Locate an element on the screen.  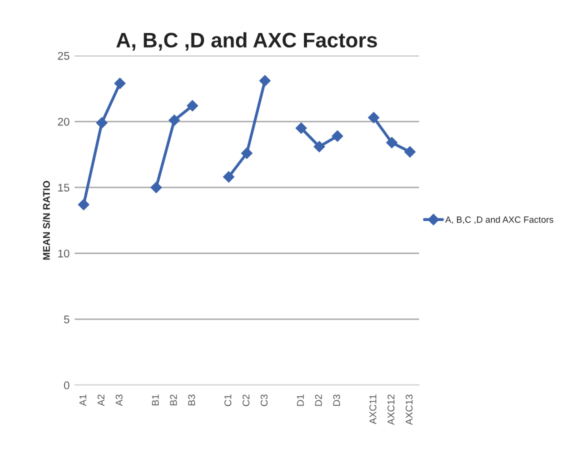
y-tick-label: 0 is located at coordinates (67, 385).